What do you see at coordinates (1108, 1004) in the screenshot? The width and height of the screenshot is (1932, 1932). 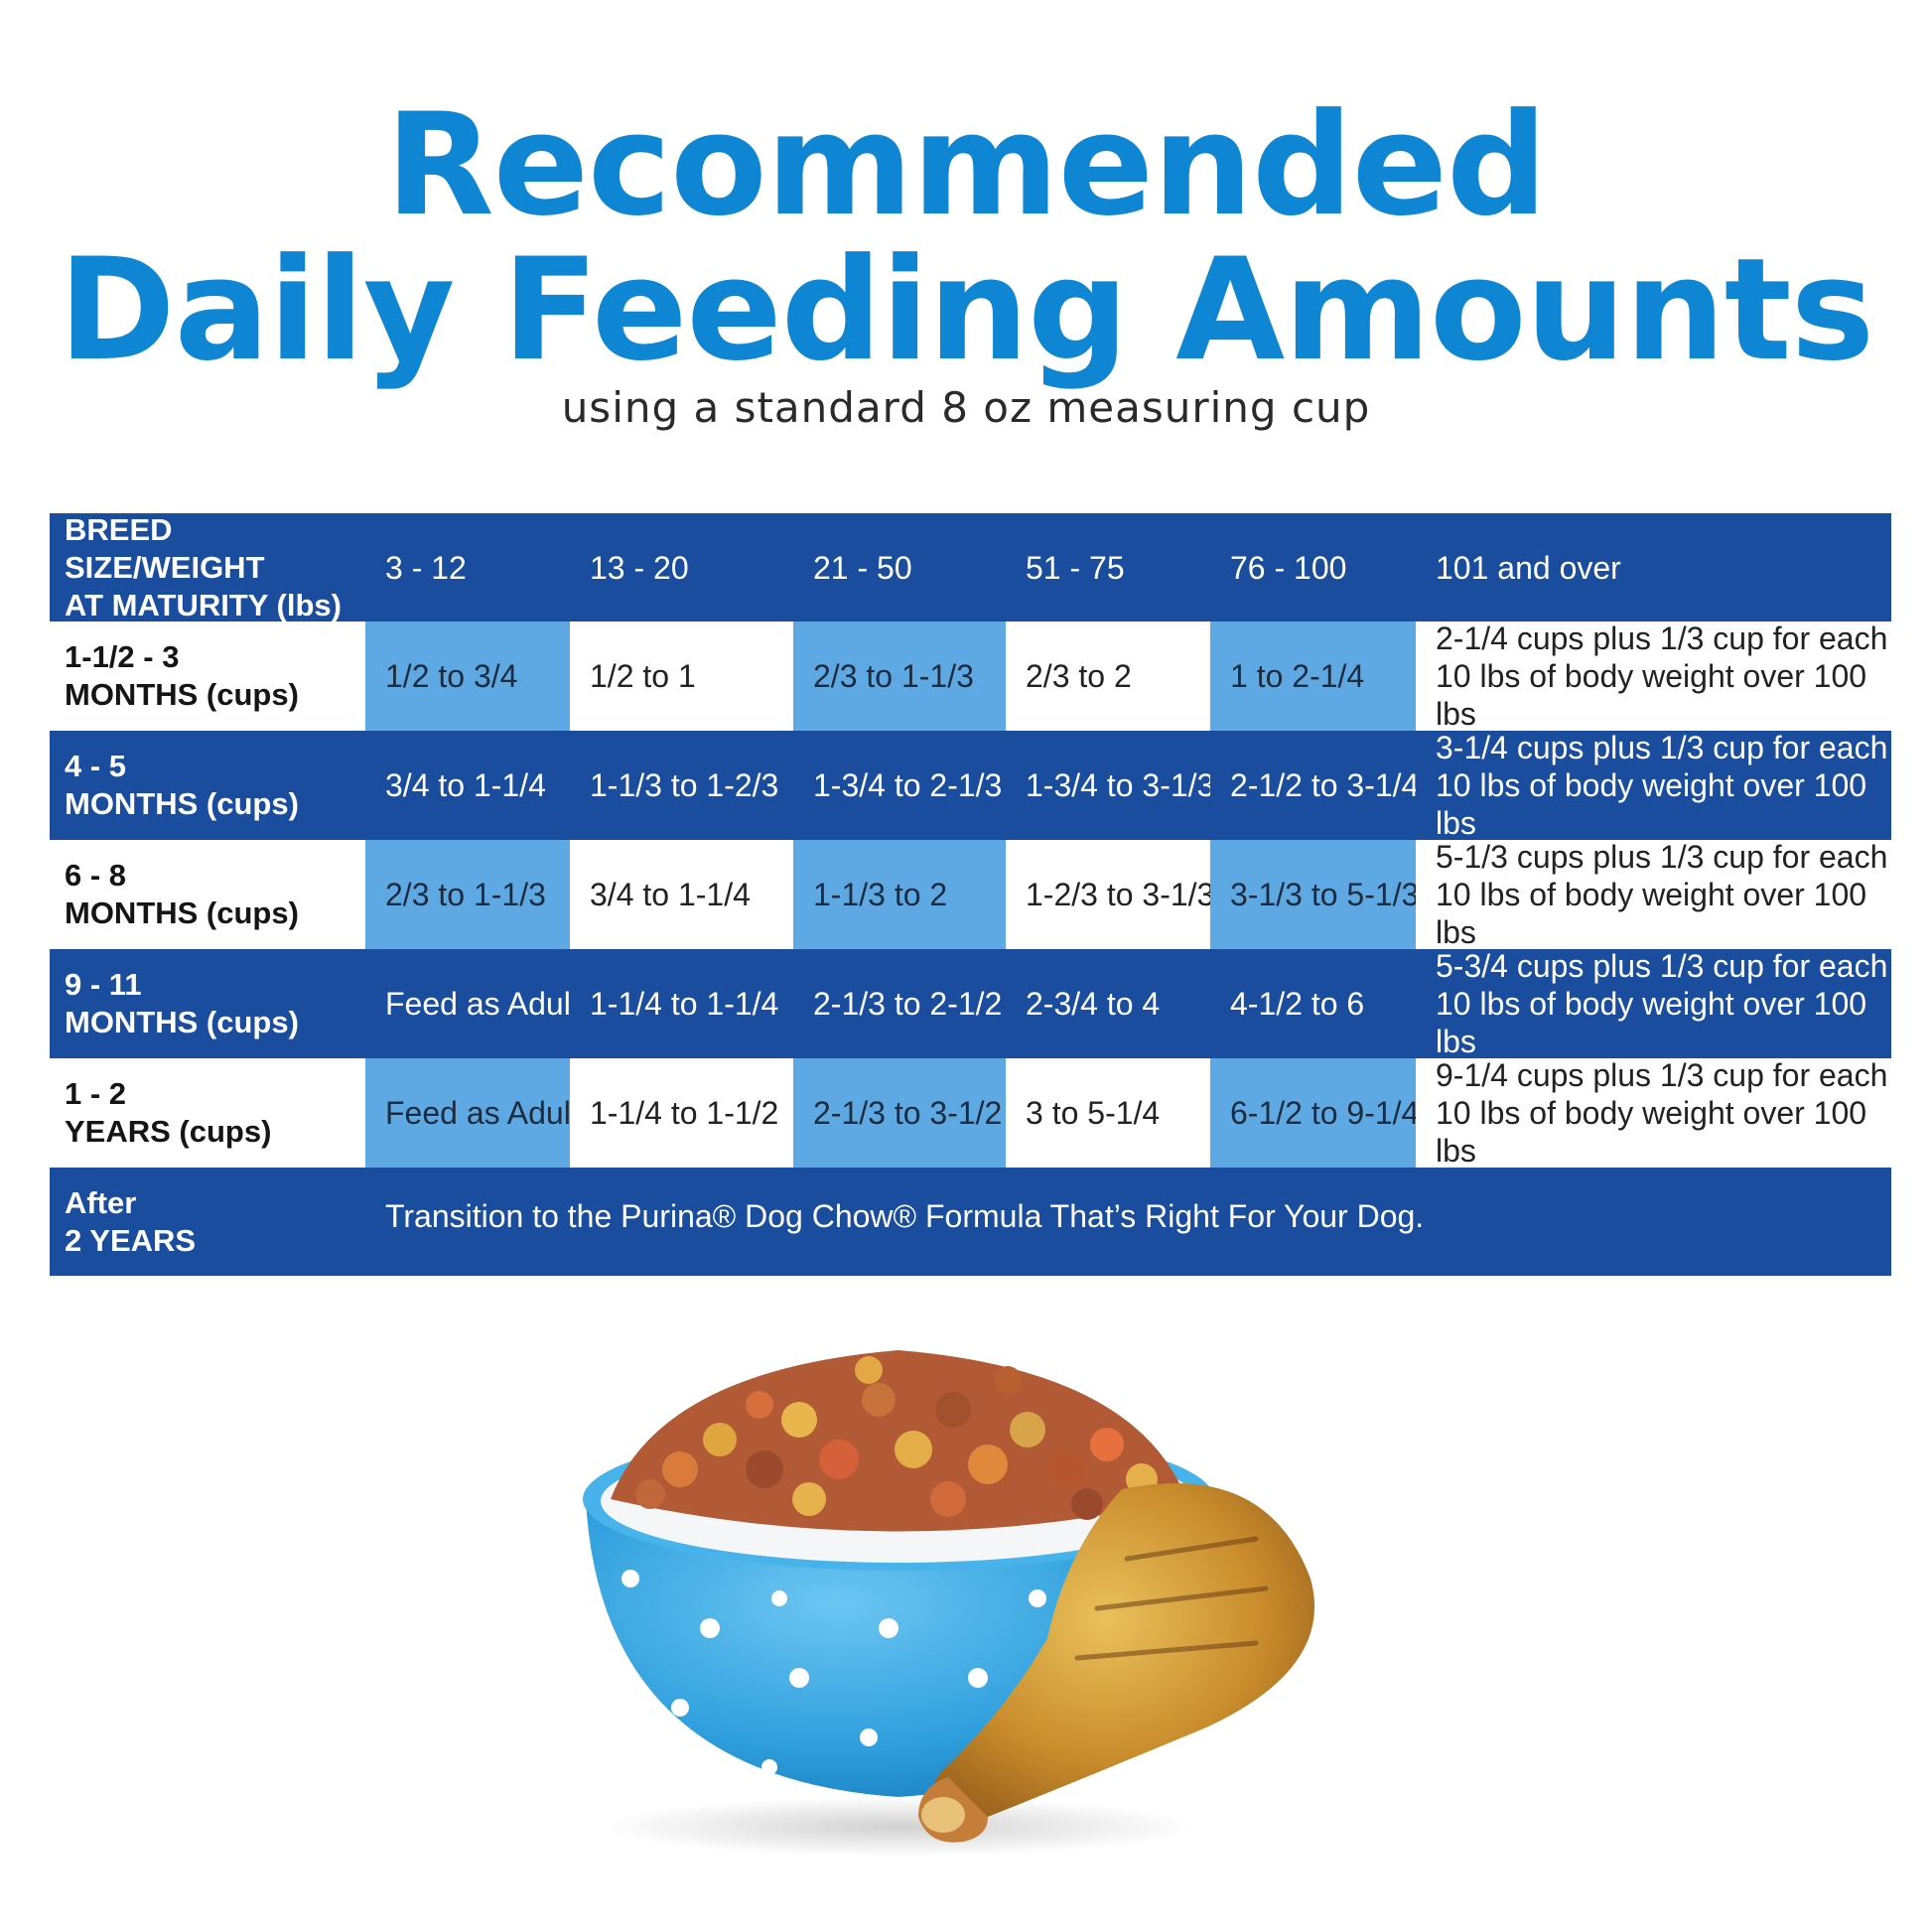 I see `table-cell: 2-3/4 to 4` at bounding box center [1108, 1004].